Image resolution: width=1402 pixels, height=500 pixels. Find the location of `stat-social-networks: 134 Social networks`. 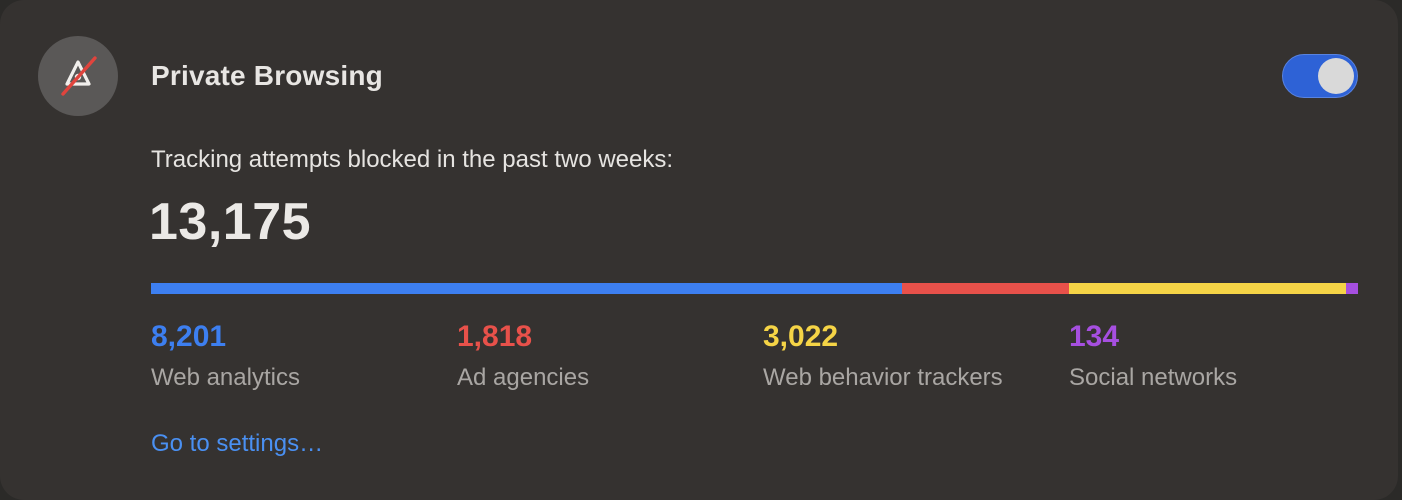

stat-social-networks: 134 Social networks is located at coordinates (1153, 356).